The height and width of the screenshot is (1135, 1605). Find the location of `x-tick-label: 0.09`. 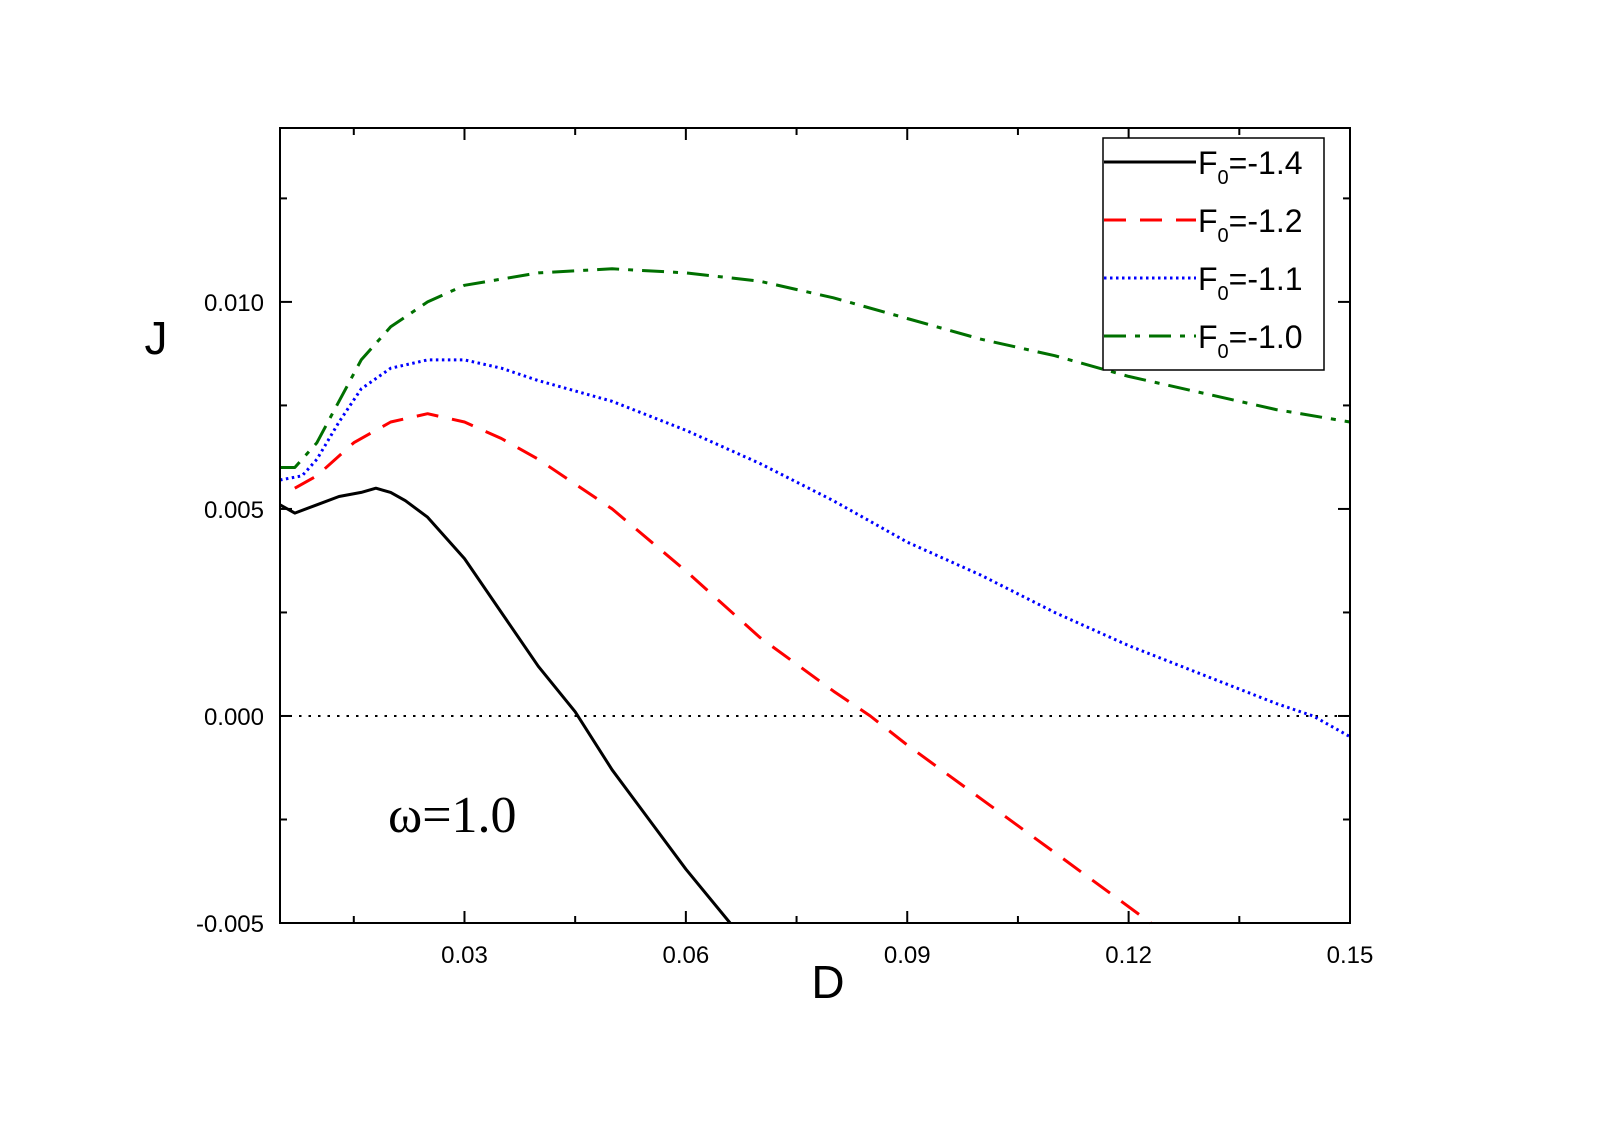

x-tick-label: 0.09 is located at coordinates (907, 955).